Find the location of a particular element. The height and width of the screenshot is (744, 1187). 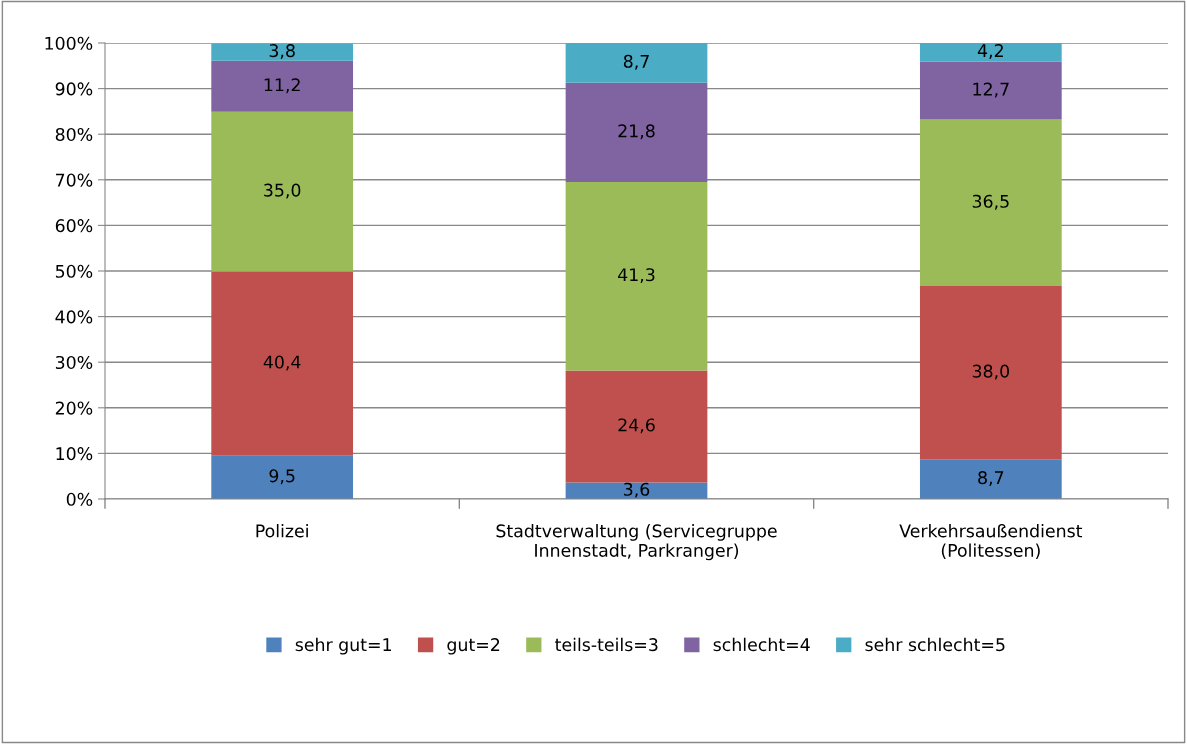

data-label: 4,2 is located at coordinates (990, 51).